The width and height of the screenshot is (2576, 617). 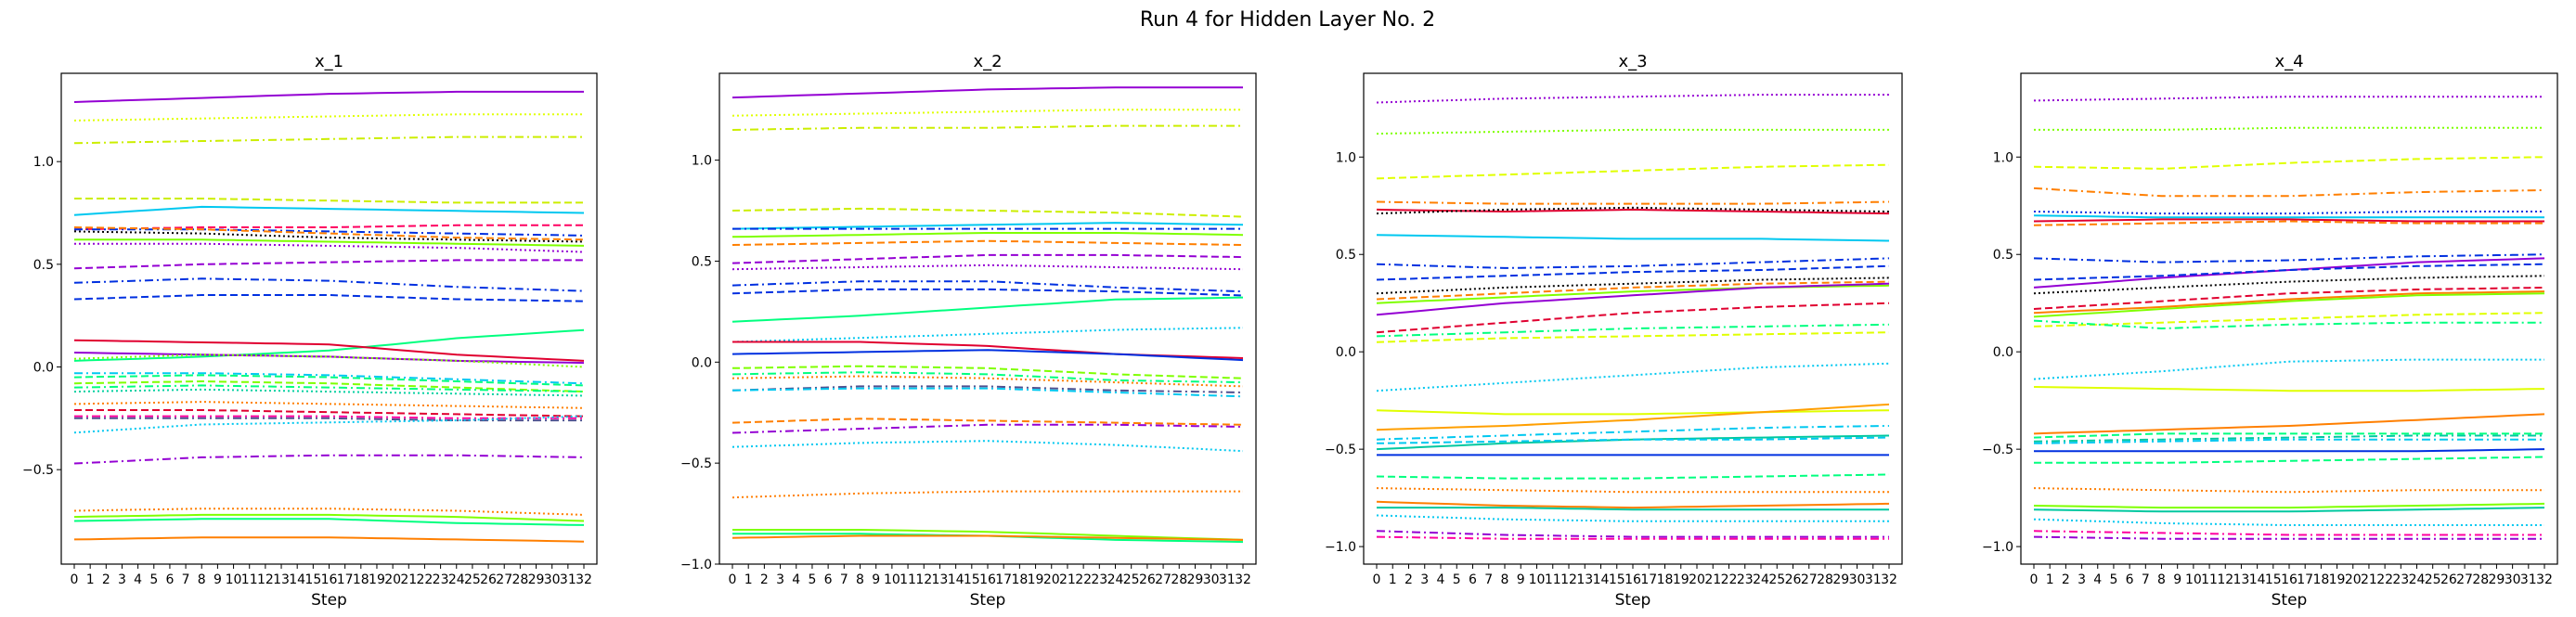 What do you see at coordinates (441, 579) in the screenshot?
I see `x-tick-label: 23` at bounding box center [441, 579].